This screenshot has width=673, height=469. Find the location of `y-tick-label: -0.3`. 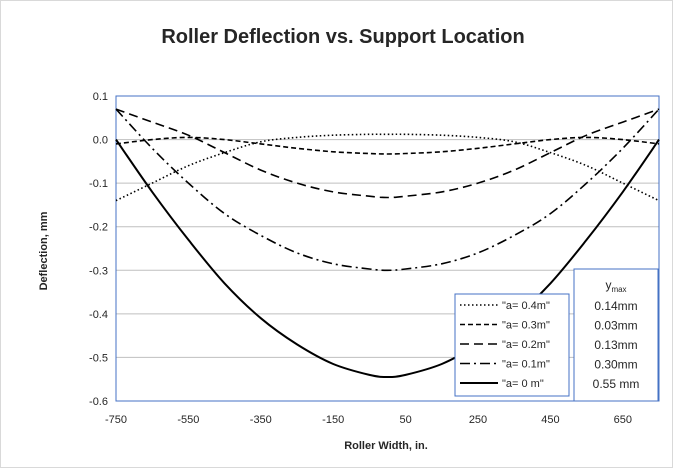

y-tick-label: -0.3 is located at coordinates (98, 271).